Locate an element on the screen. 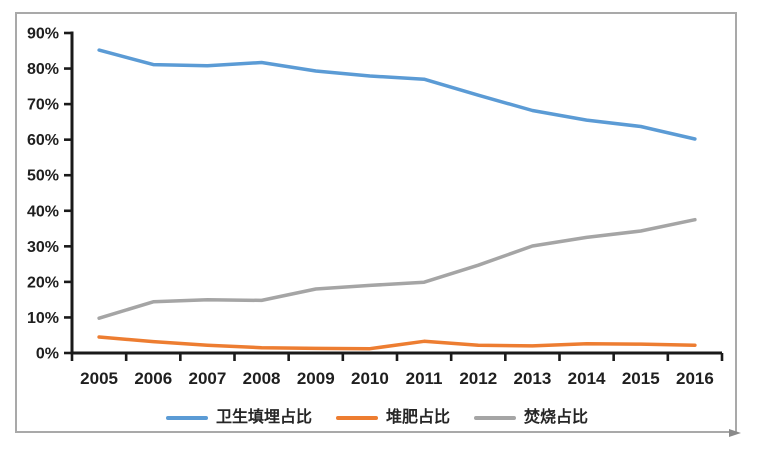  y-tick-label: 0% is located at coordinates (47, 354).